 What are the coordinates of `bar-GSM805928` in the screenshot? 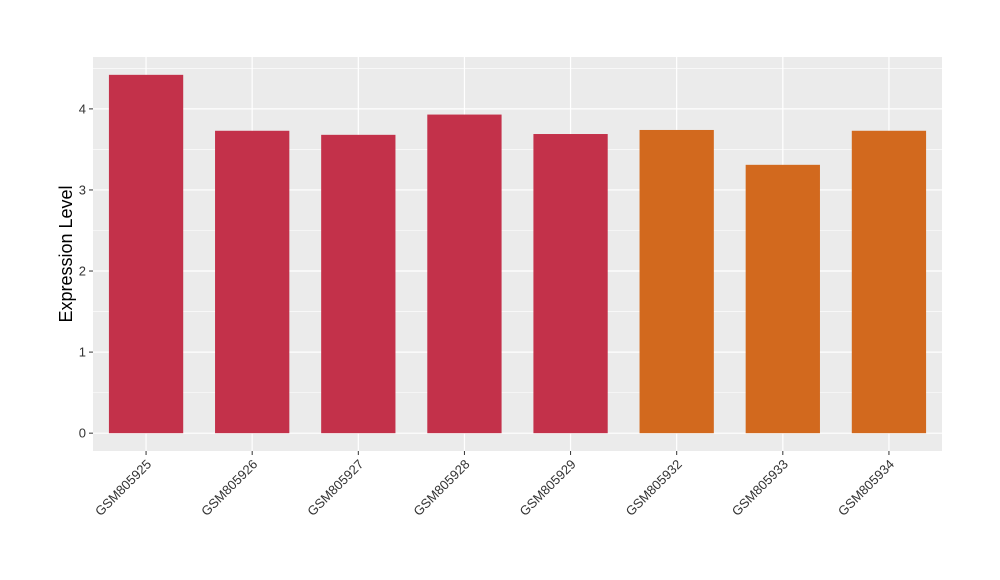 It's located at (464, 274).